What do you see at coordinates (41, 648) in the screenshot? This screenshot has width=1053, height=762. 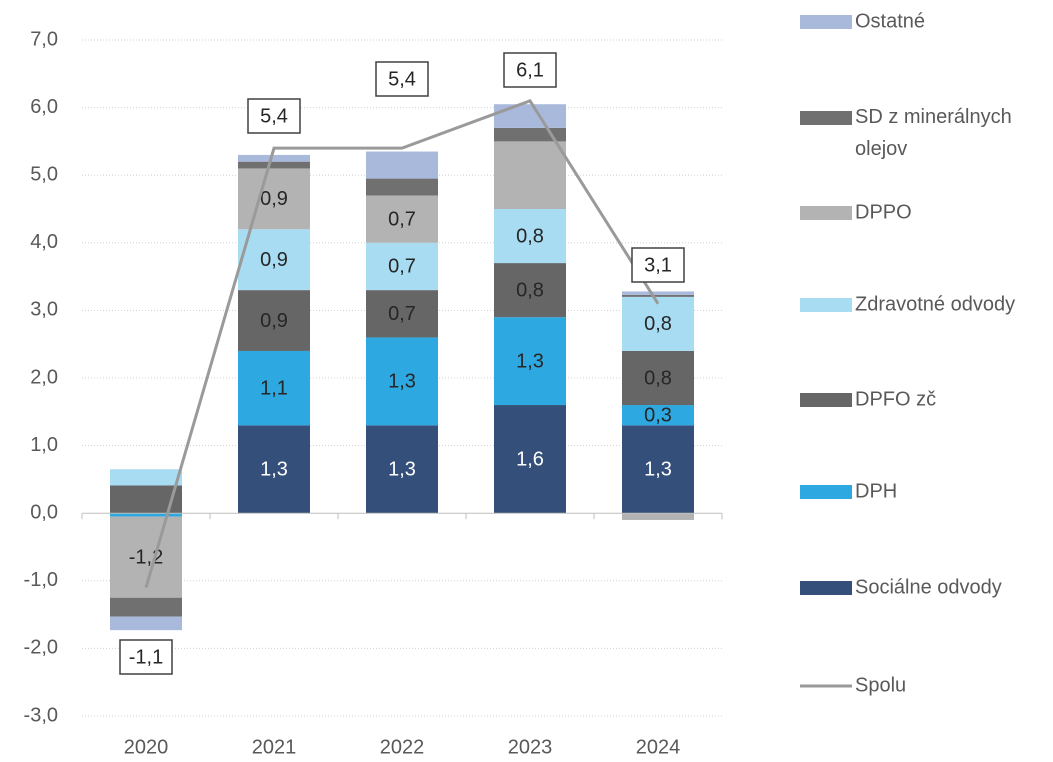 I see `y-tick-label: -2,0` at bounding box center [41, 648].